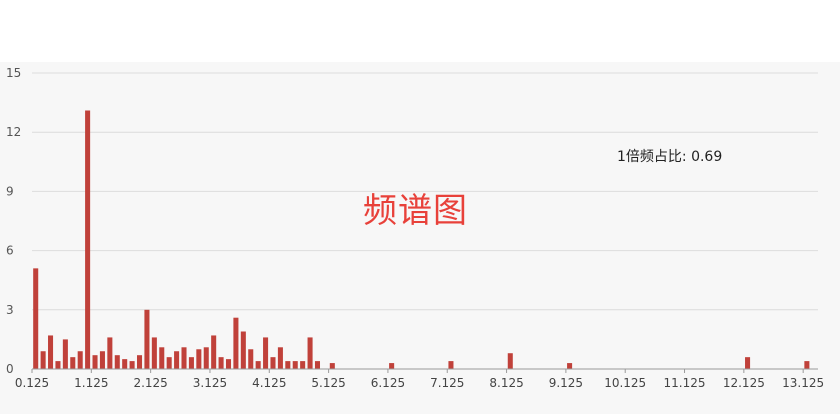 The height and width of the screenshot is (414, 840). What do you see at coordinates (625, 383) in the screenshot?
I see `x-tick-label: 10.125` at bounding box center [625, 383].